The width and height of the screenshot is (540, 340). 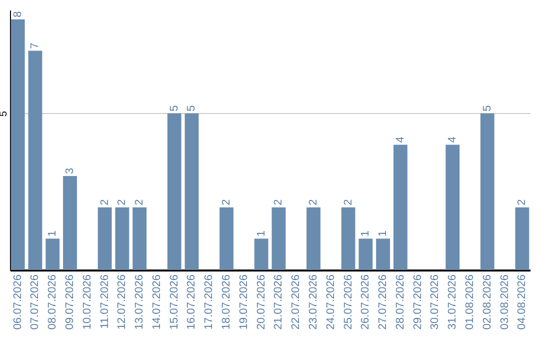 What do you see at coordinates (192, 302) in the screenshot?
I see `x-tick-label: 16.07.2026` at bounding box center [192, 302].